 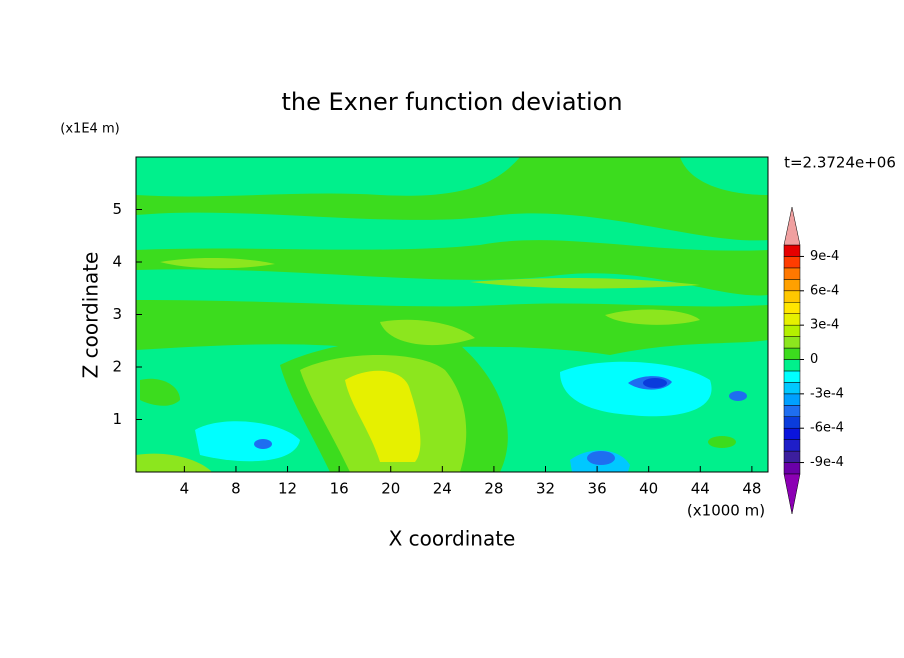 I want to click on x-tick-label: 4, so click(x=185, y=489).